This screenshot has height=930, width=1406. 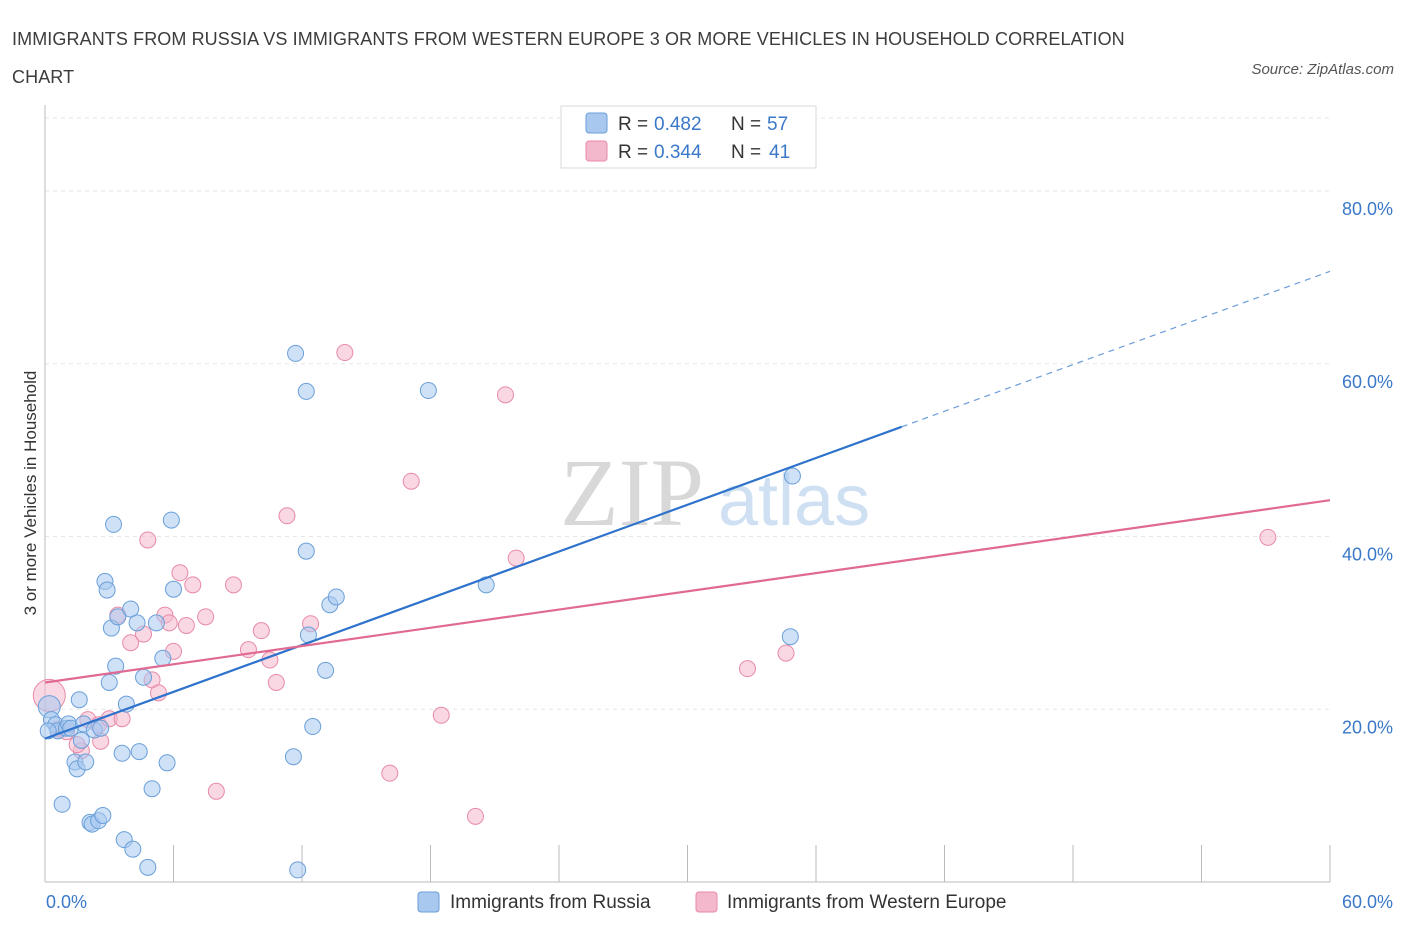 I want to click on we-r-value: 0.344, so click(x=678, y=152).